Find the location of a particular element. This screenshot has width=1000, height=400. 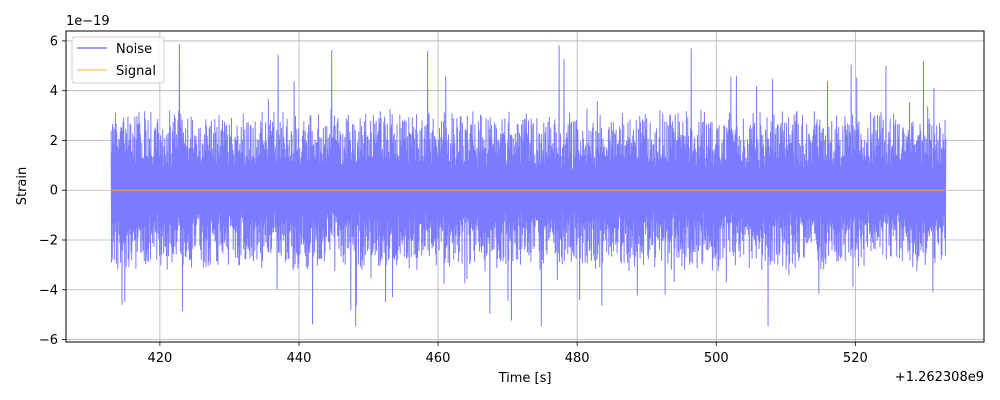

x-tick-label: 520 is located at coordinates (855, 358).